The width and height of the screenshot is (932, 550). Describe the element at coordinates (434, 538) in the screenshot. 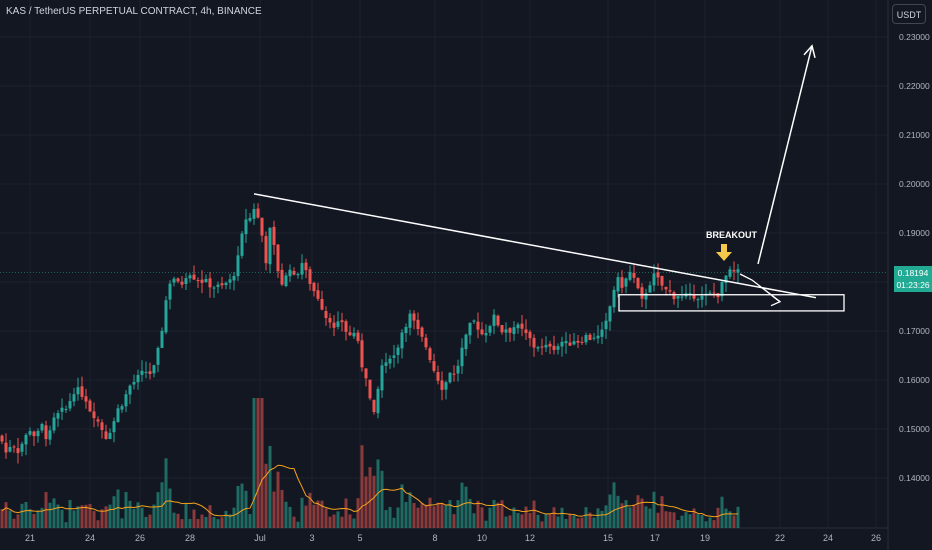

I see `date-tick-label: 8` at that location.